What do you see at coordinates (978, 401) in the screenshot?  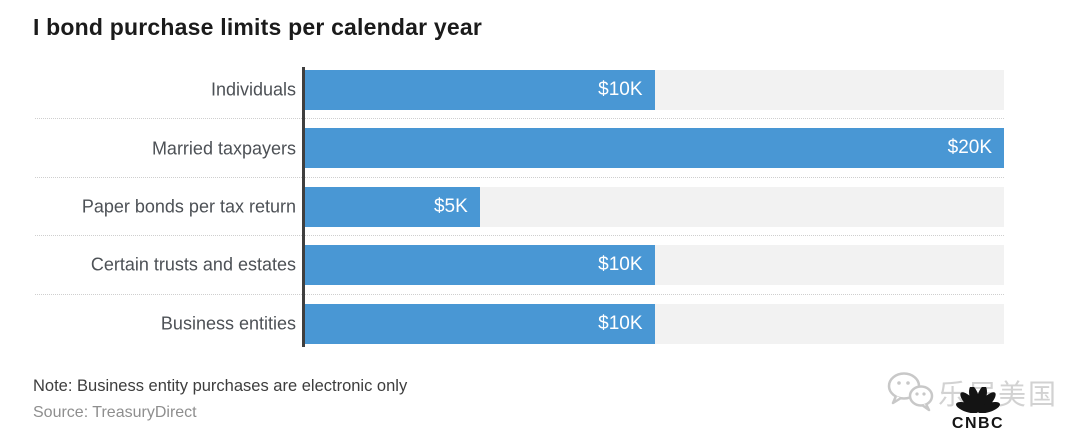 I see `cnbc-peacock-icon` at bounding box center [978, 401].